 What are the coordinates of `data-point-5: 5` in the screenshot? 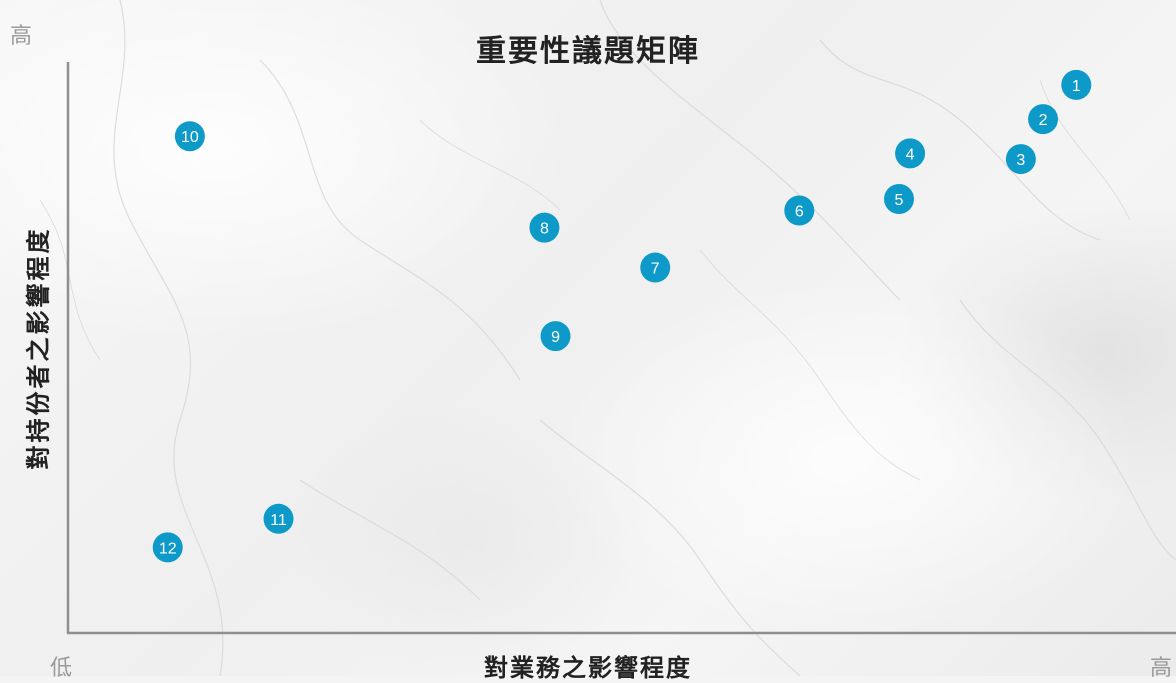 It's located at (899, 199).